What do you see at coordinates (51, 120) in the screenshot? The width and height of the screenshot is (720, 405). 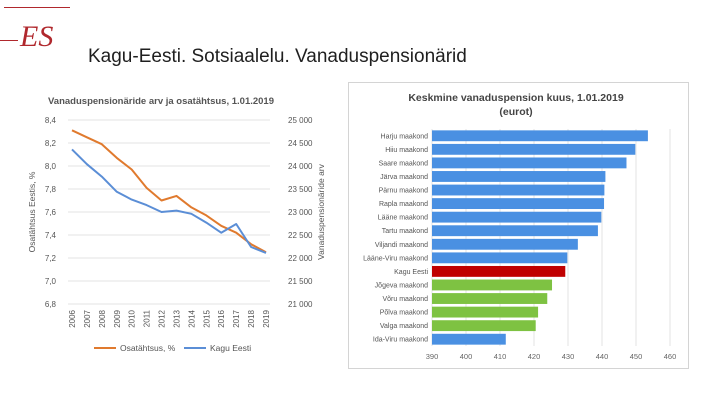 I see `left-tick-label: 8,4` at bounding box center [51, 120].